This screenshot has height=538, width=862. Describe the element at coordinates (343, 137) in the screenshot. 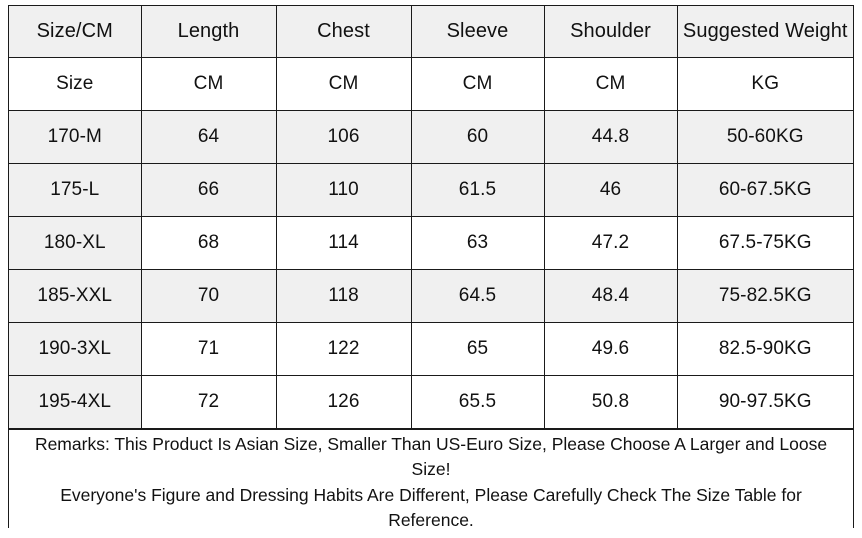

I see `cell-chest: 106` at that location.